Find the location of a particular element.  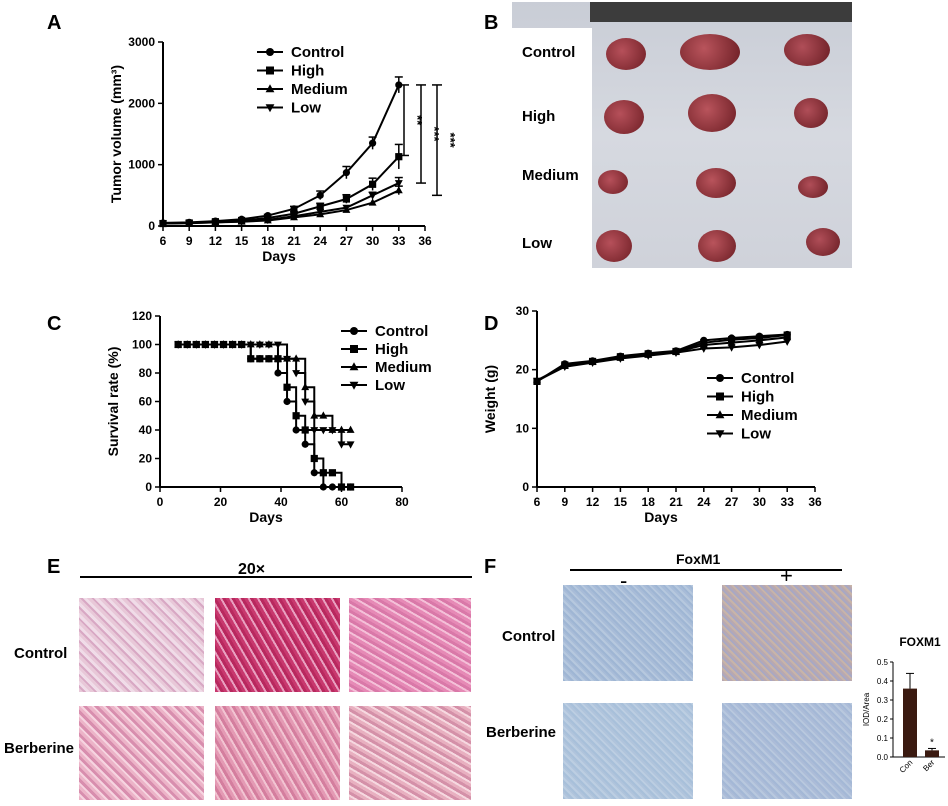

panel-label-e: E is located at coordinates (54, 567).